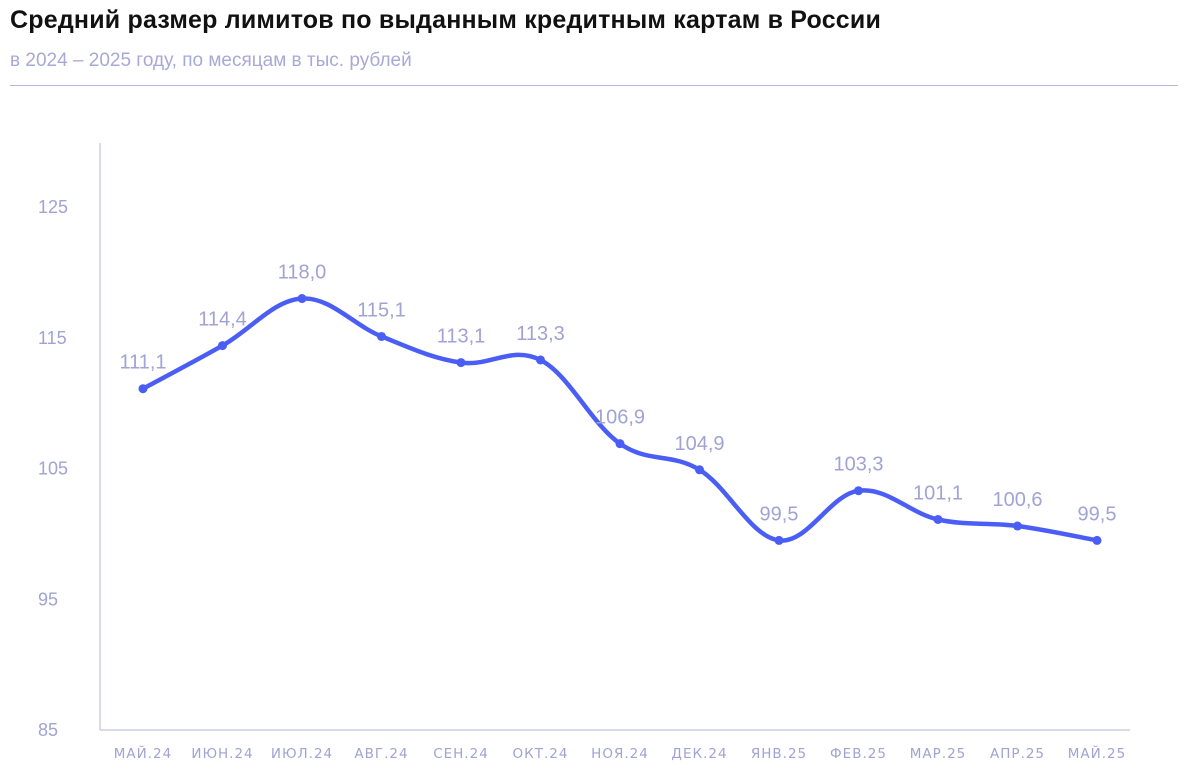  I want to click on x-tick-label: ИЮЛ.24, so click(302, 754).